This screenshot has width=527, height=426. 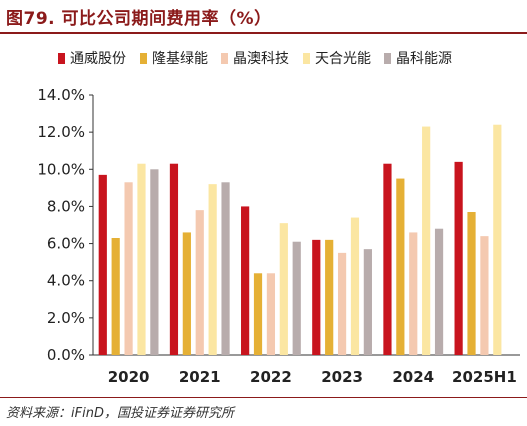 What do you see at coordinates (306, 370) in the screenshot?
I see `x-axis: 2020 2021 2022 2023 2024 2025H1` at bounding box center [306, 370].